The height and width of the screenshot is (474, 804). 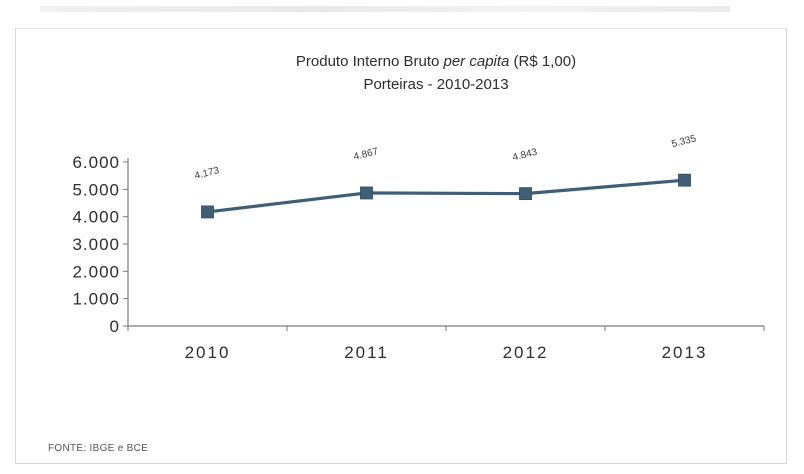 What do you see at coordinates (96, 217) in the screenshot?
I see `y-tick-label: 4.000` at bounding box center [96, 217].